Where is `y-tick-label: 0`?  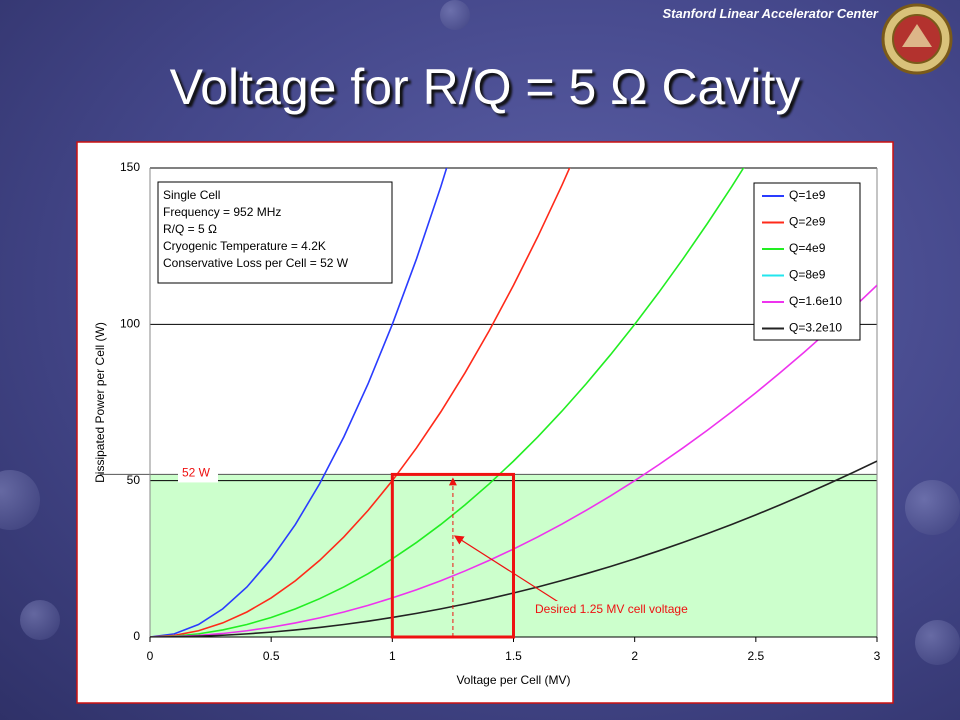
y-tick-label: 0 is located at coordinates (136, 636).